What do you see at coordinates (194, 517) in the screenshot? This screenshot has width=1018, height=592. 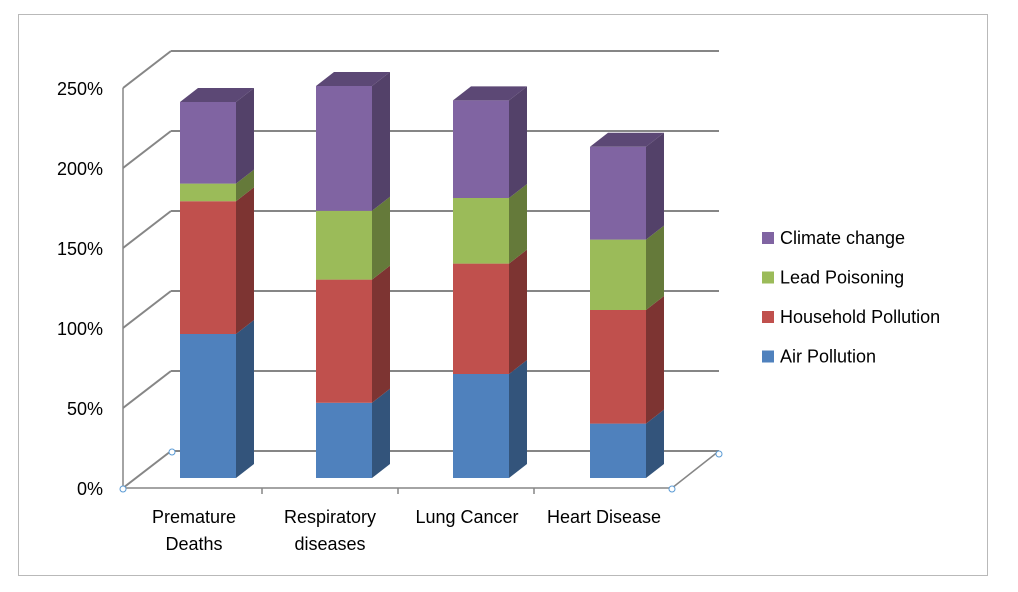 I see `category-label: Premature` at bounding box center [194, 517].